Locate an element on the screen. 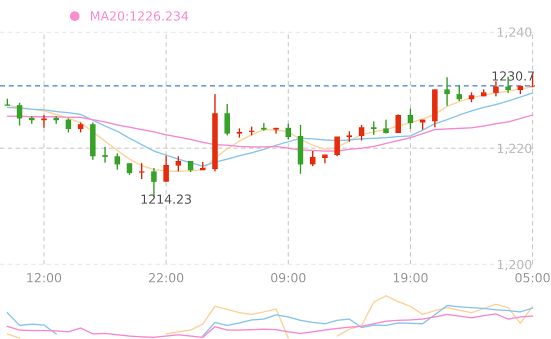 The image size is (551, 339). y-tick-label: 1,240 is located at coordinates (515, 32).